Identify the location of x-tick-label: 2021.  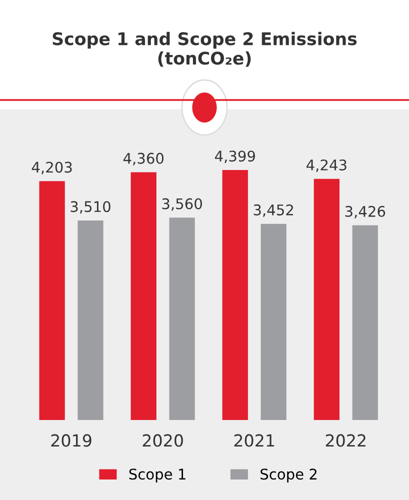
(254, 440).